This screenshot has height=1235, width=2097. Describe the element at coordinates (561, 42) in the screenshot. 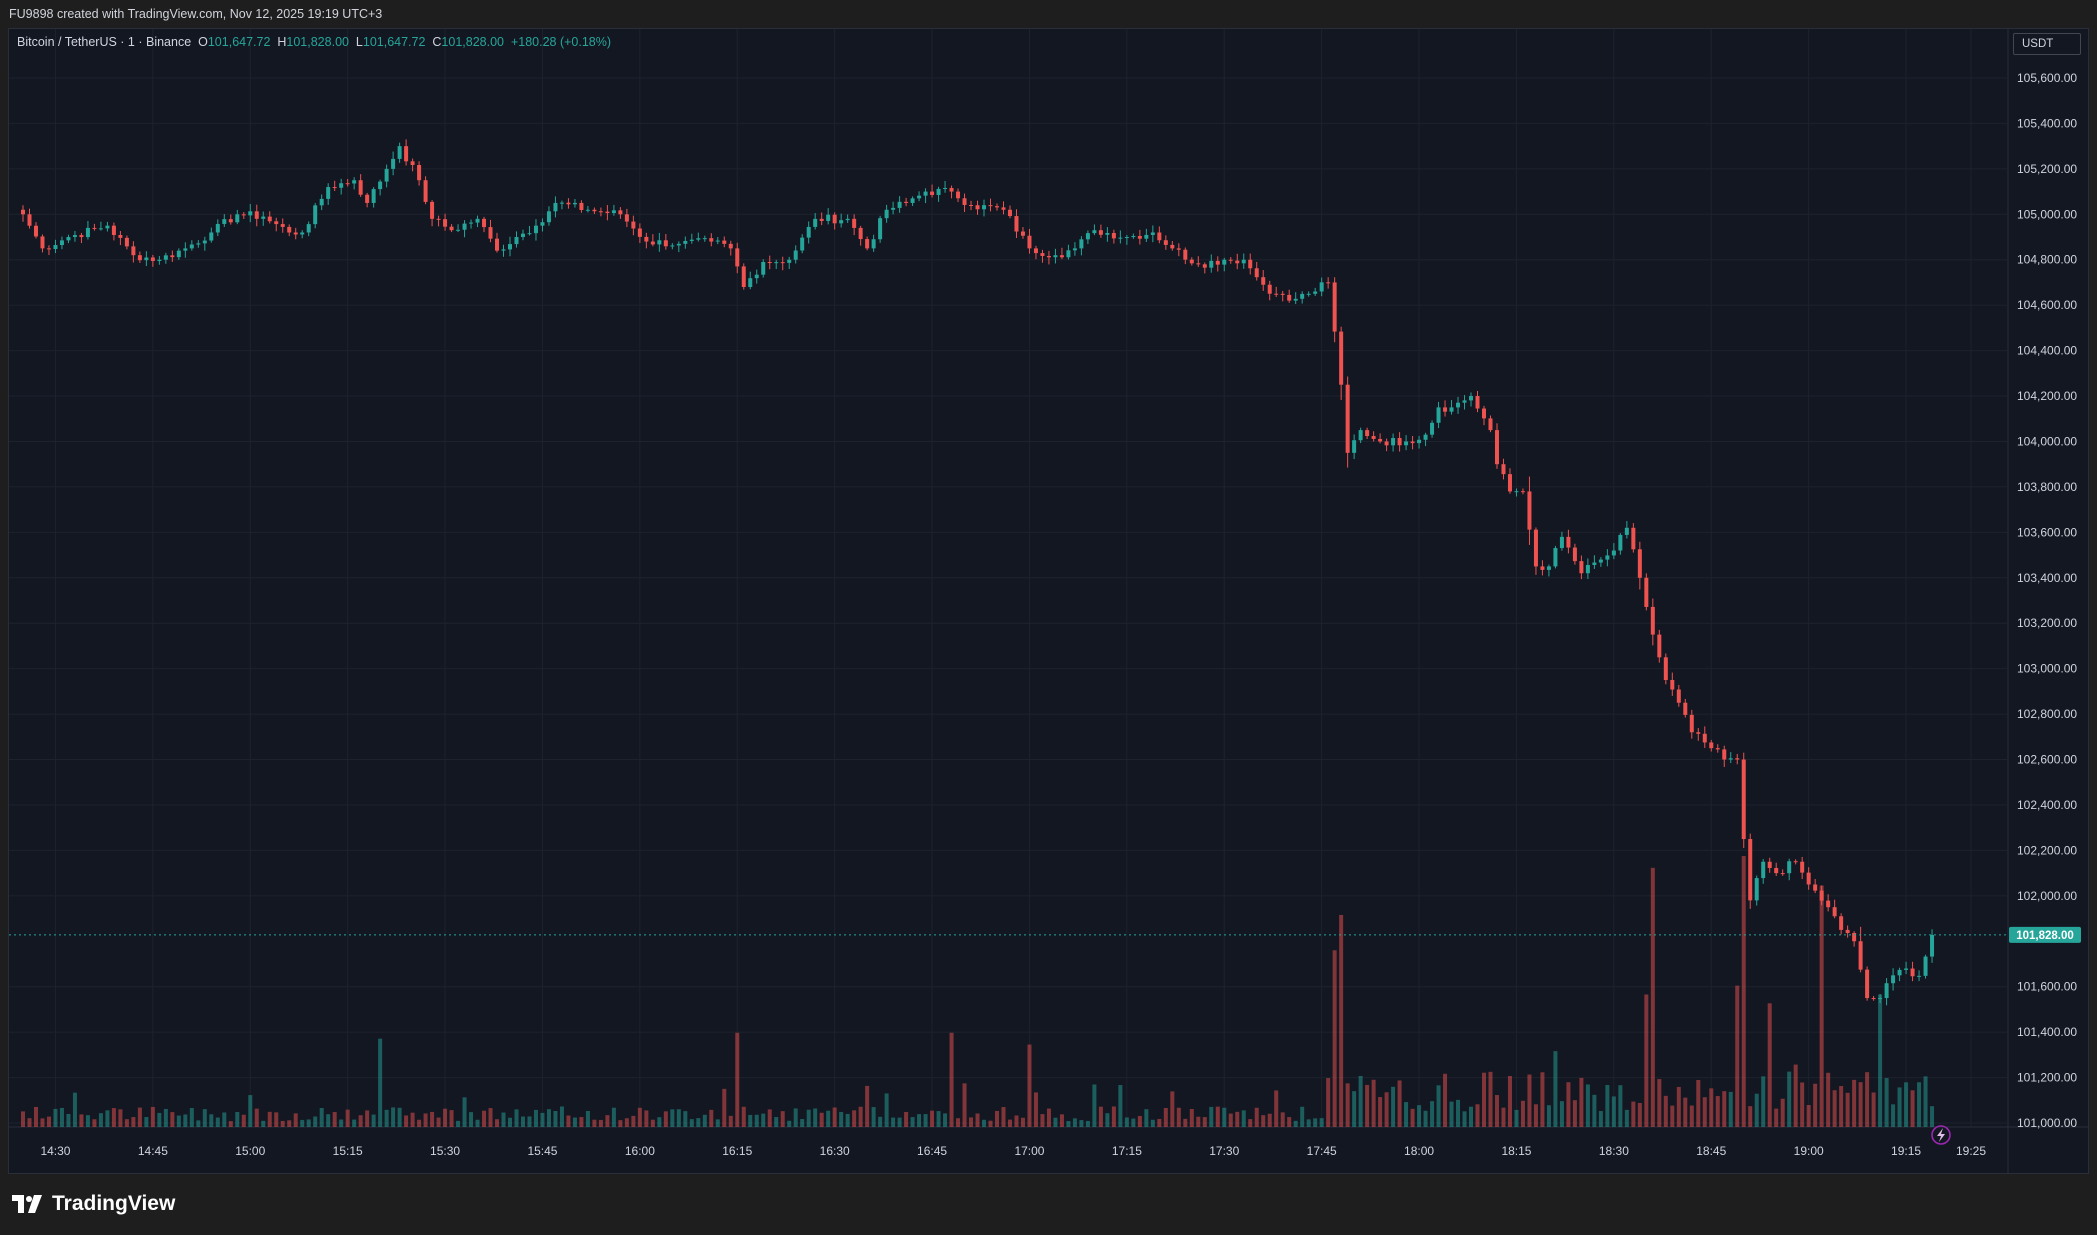

I see `change-value: +180.28 (+0.18%)` at that location.